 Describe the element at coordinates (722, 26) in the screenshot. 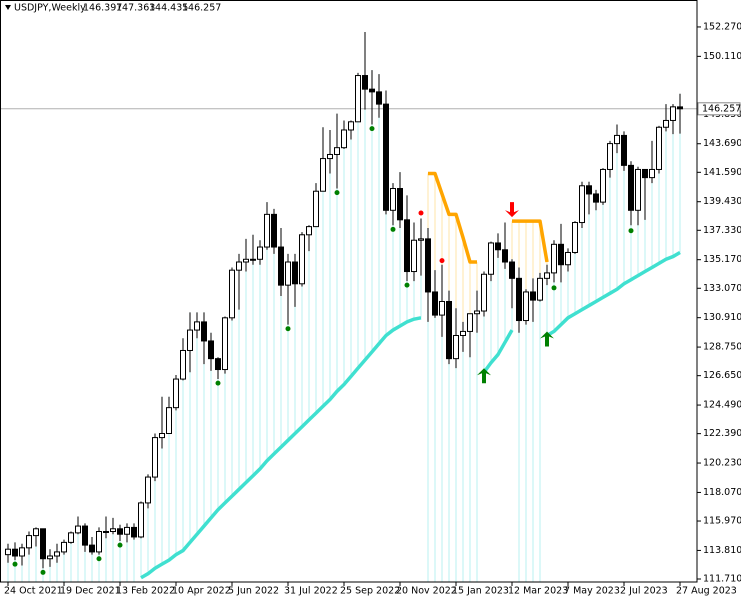

I see `y-tick-label: 152.270` at that location.